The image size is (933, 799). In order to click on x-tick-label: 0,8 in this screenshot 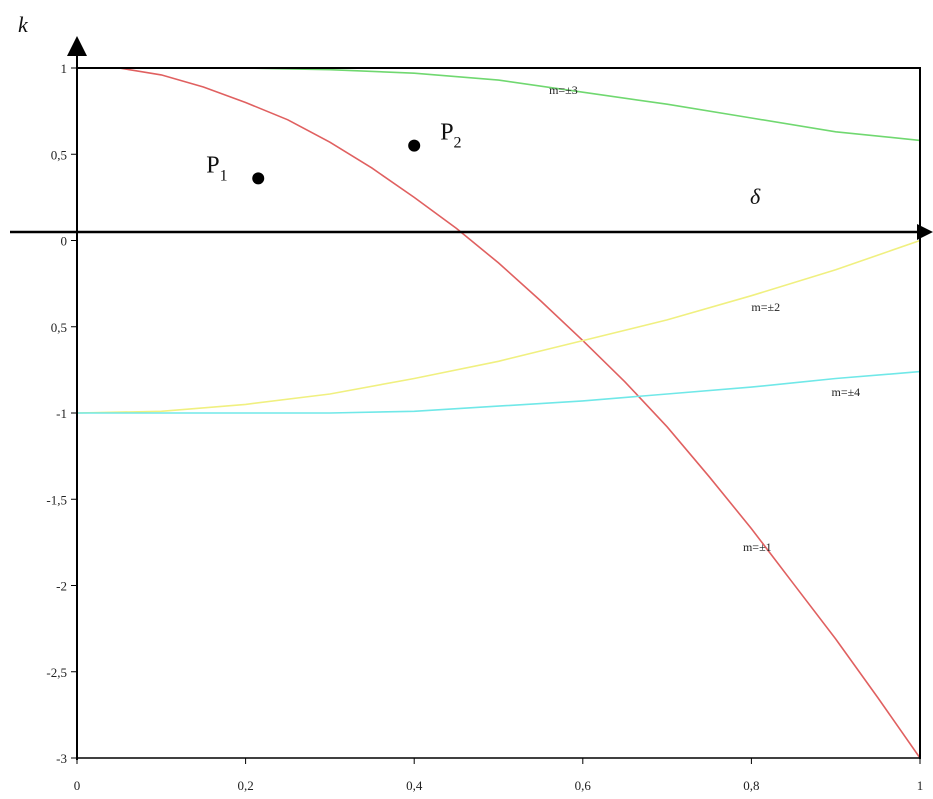, I will do `click(751, 785)`.